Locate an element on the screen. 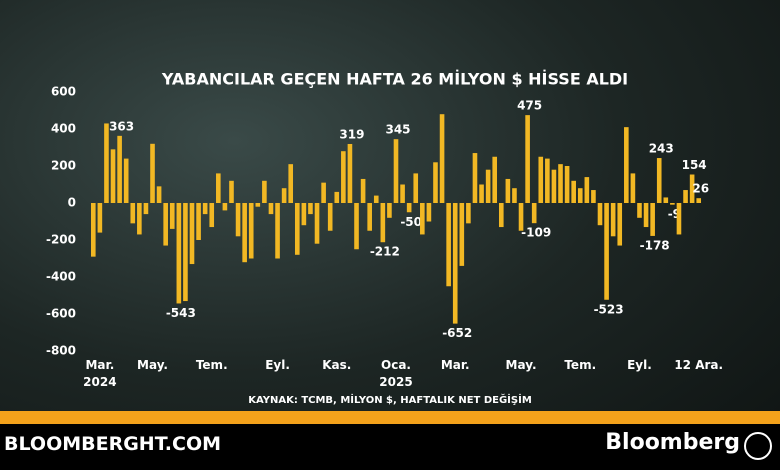 Image resolution: width=780 pixels, height=470 pixels. y-tick-label: 0 is located at coordinates (72, 203).